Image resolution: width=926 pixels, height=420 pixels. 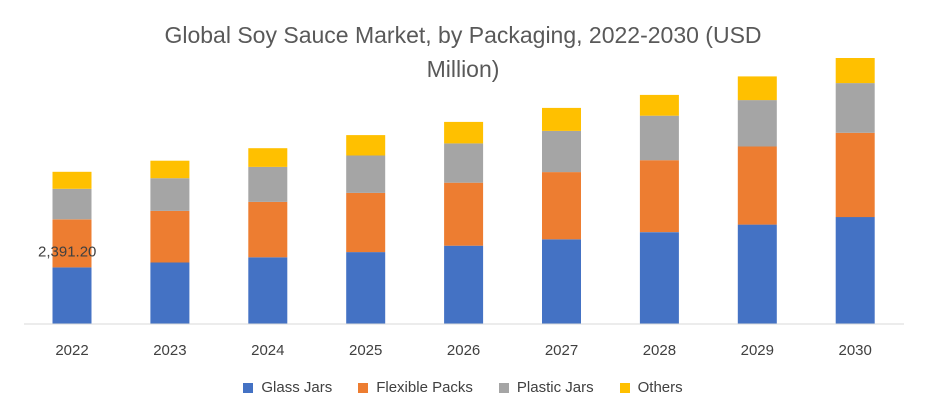 I want to click on bar-others-2027, so click(x=561, y=119).